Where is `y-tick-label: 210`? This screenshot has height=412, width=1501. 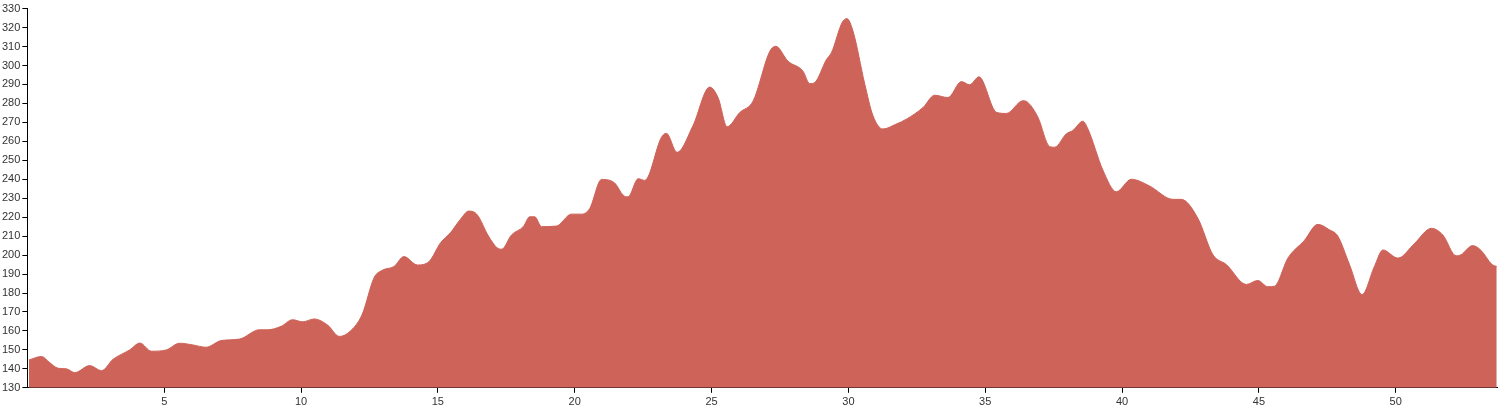 y-tick-label: 210 is located at coordinates (11, 235).